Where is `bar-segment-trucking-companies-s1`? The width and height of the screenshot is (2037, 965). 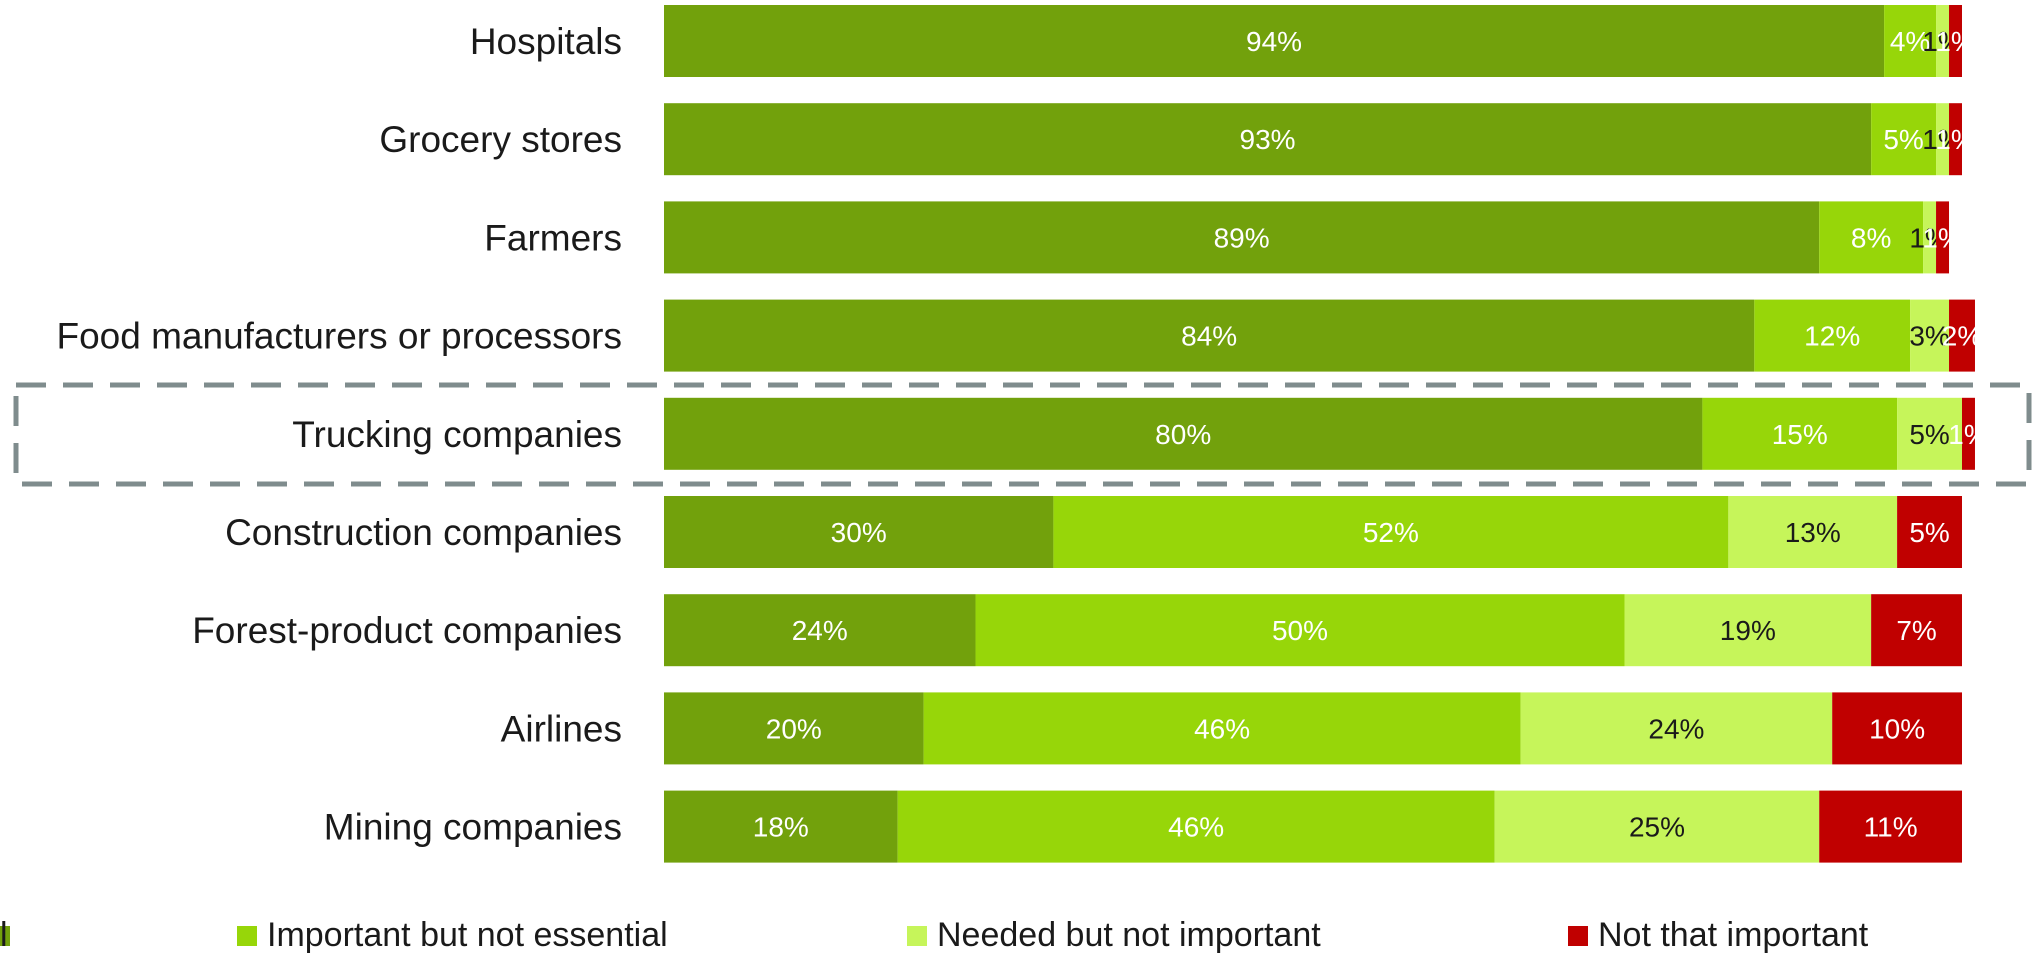 bar-segment-trucking-companies-s1 is located at coordinates (1800, 433).